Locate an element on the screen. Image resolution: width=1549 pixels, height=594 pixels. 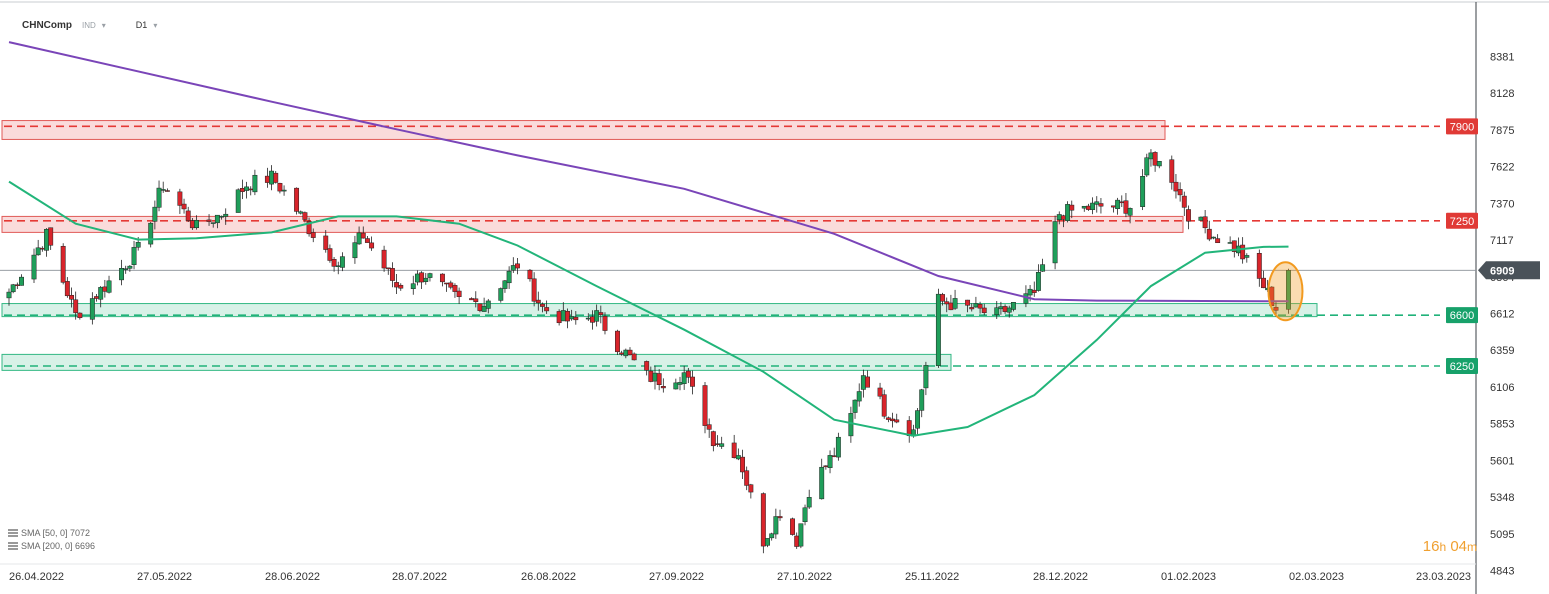
last-candle-highlight is located at coordinates (1285, 291).